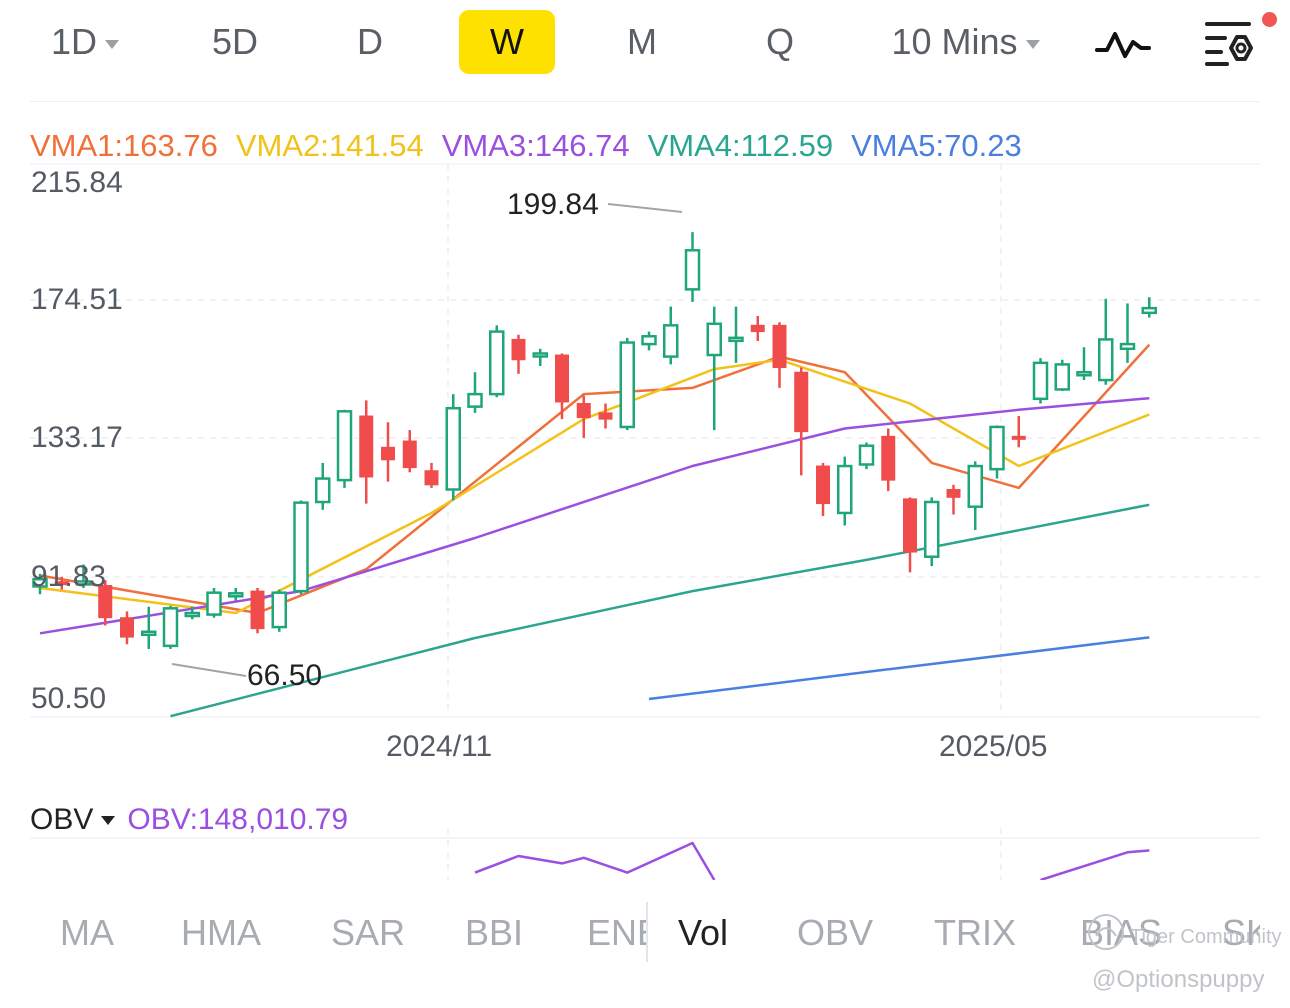 Image resolution: width=1290 pixels, height=1008 pixels. I want to click on timeframe-1d: 1D, so click(85, 42).